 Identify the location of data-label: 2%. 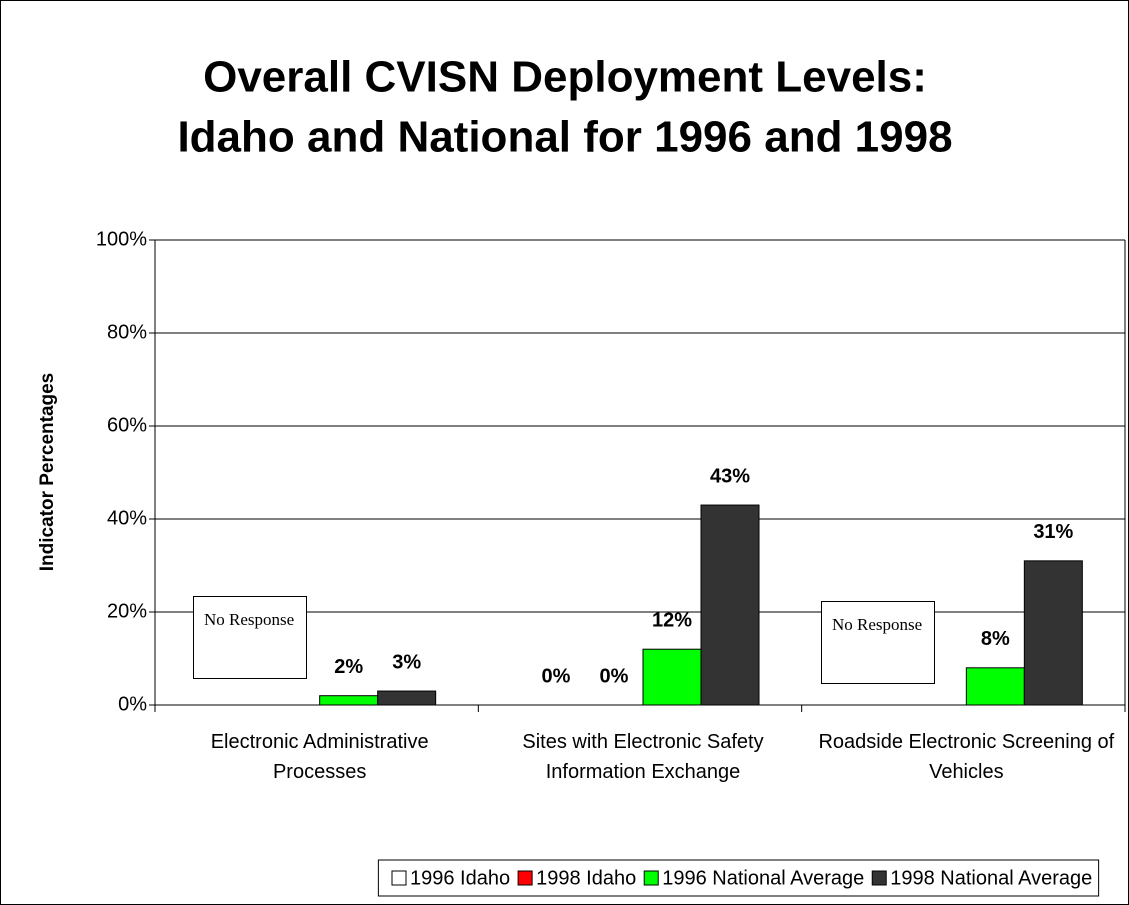
(348, 667).